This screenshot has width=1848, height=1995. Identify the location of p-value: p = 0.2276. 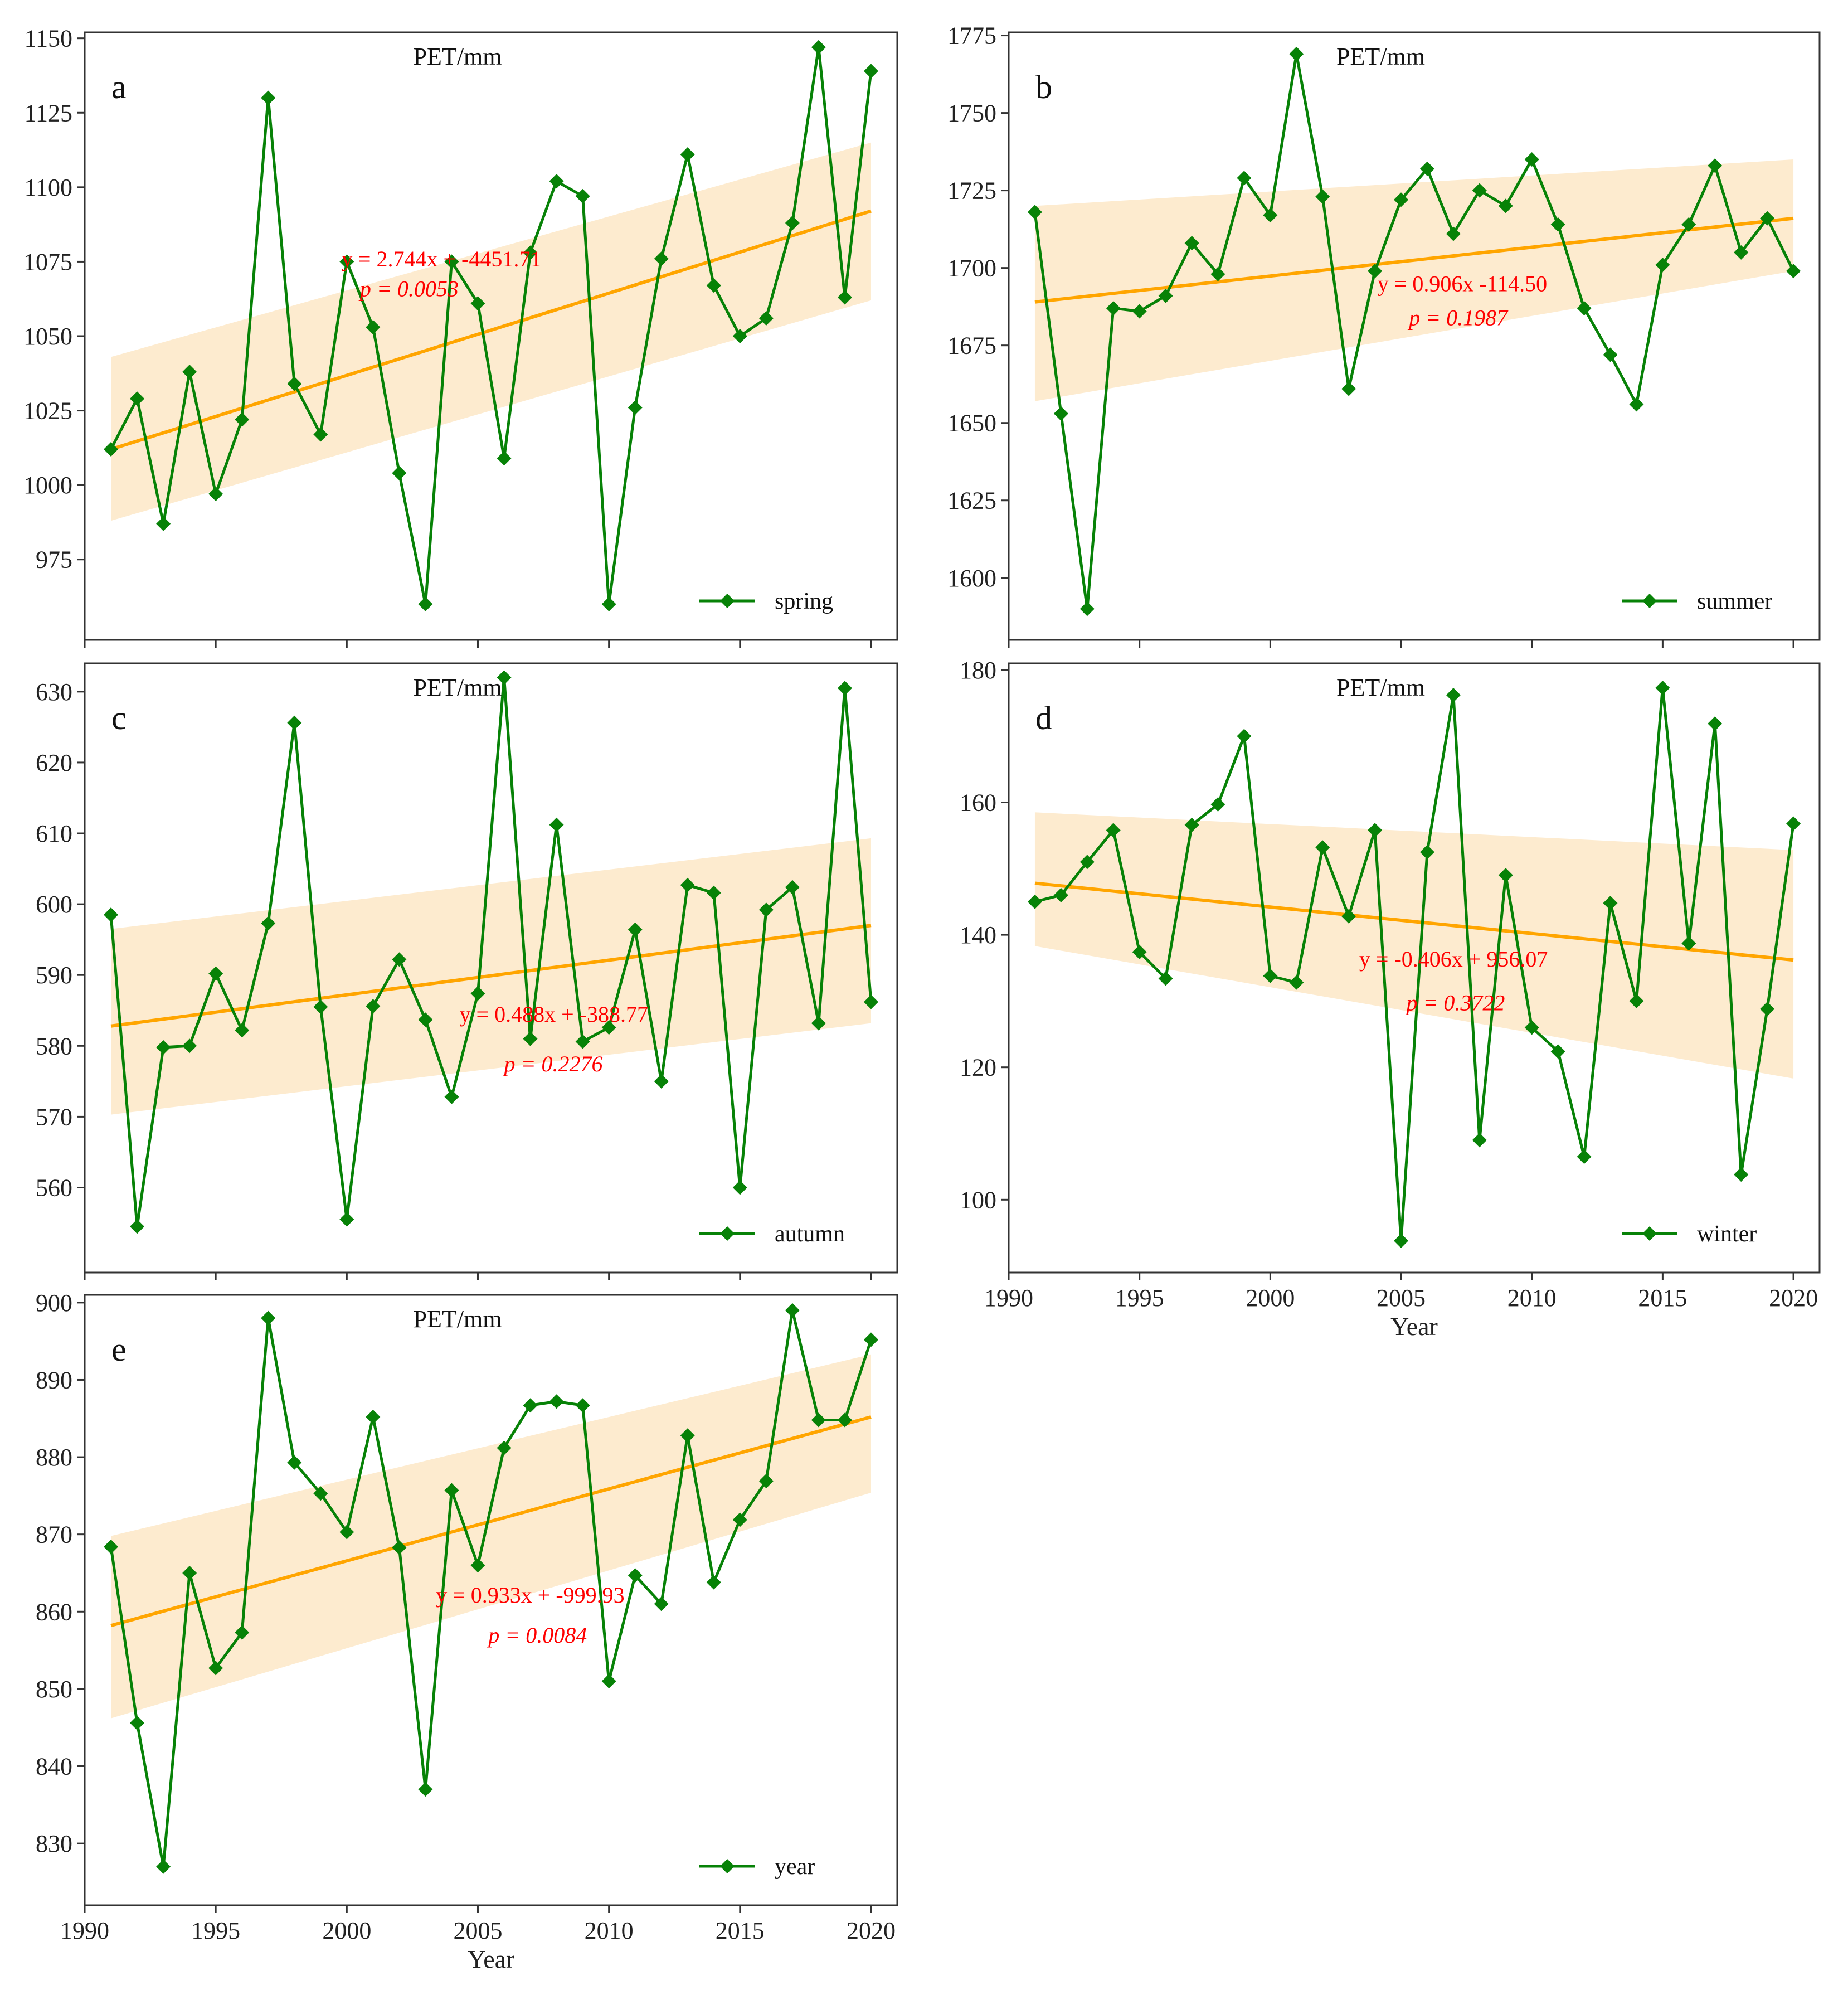
(553, 1063).